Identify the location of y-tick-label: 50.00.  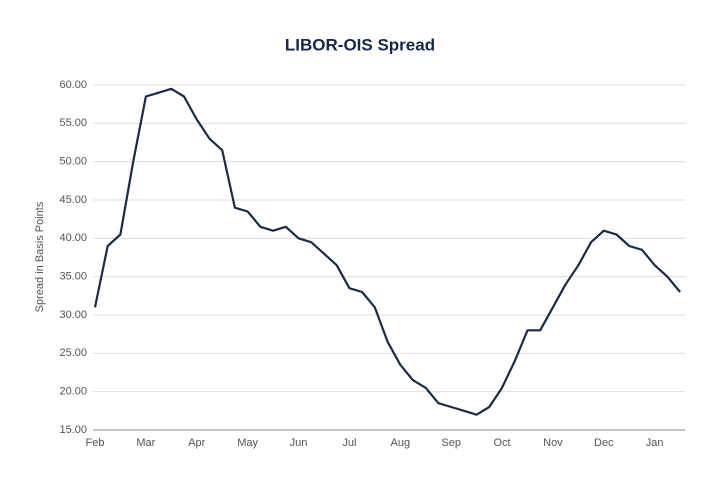
(73, 162).